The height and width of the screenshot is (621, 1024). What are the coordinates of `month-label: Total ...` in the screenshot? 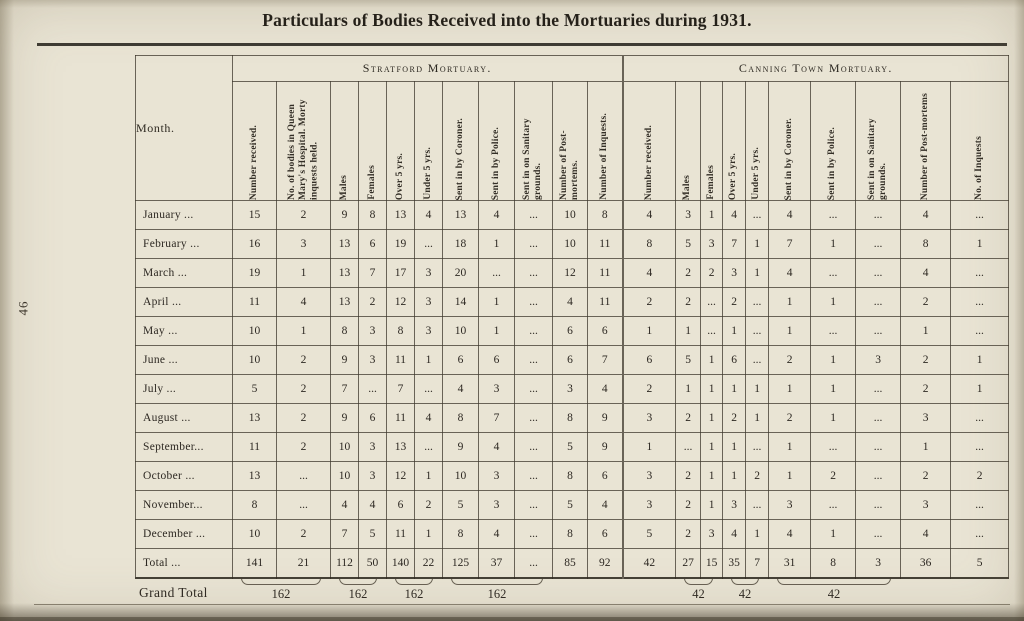 It's located at (184, 563).